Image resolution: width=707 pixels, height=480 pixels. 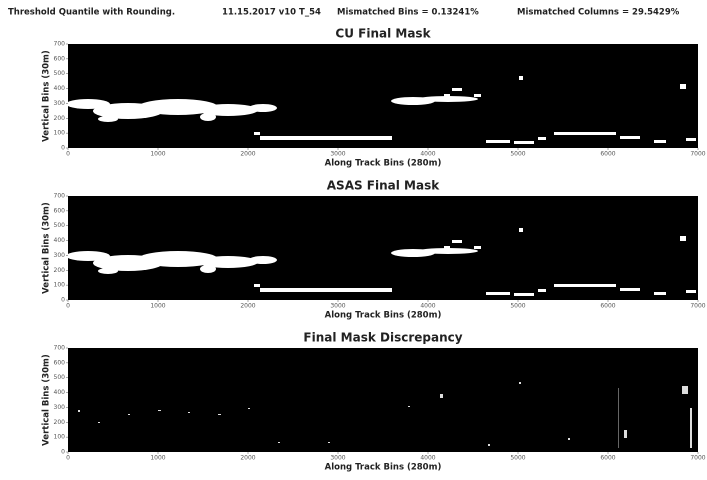 I want to click on panel-title: CU Final Mask, so click(x=383, y=34).